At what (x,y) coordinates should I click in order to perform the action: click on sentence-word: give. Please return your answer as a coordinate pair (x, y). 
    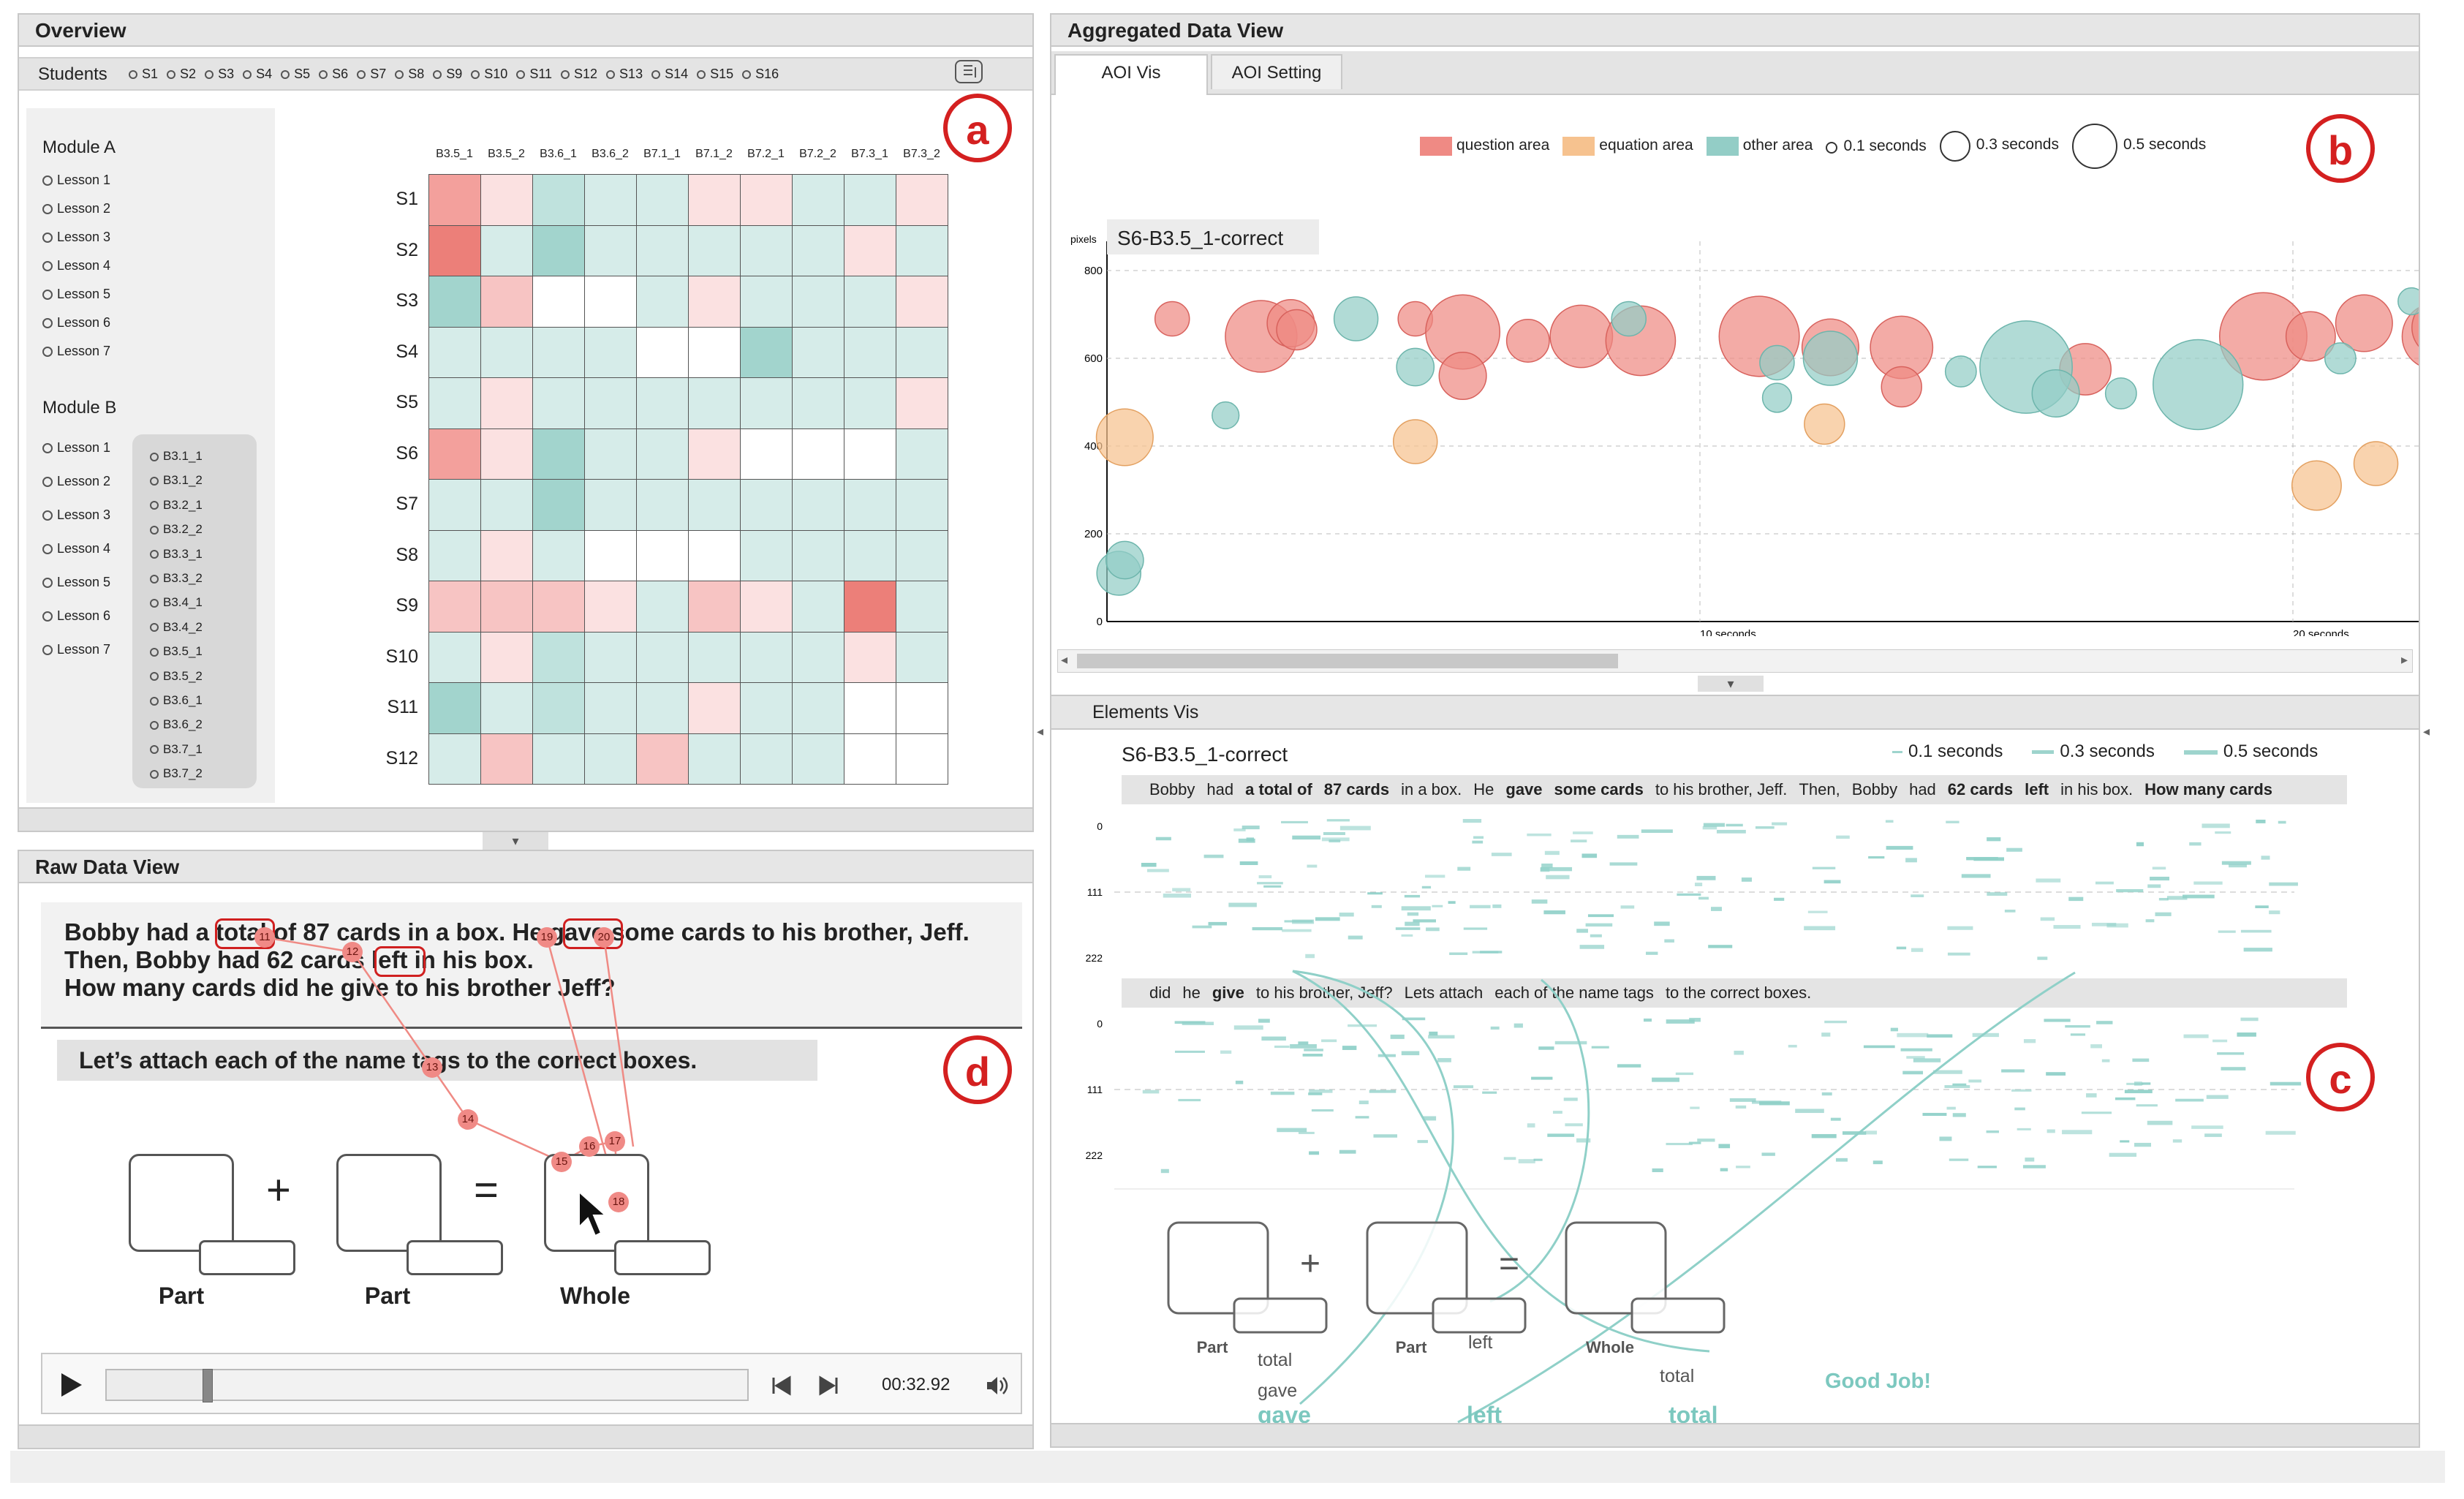
    Looking at the image, I should click on (1228, 992).